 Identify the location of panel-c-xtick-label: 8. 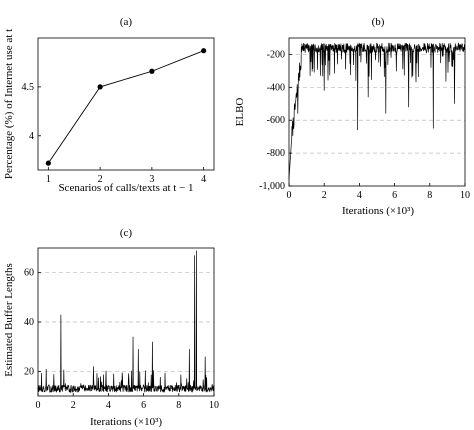
(178, 405).